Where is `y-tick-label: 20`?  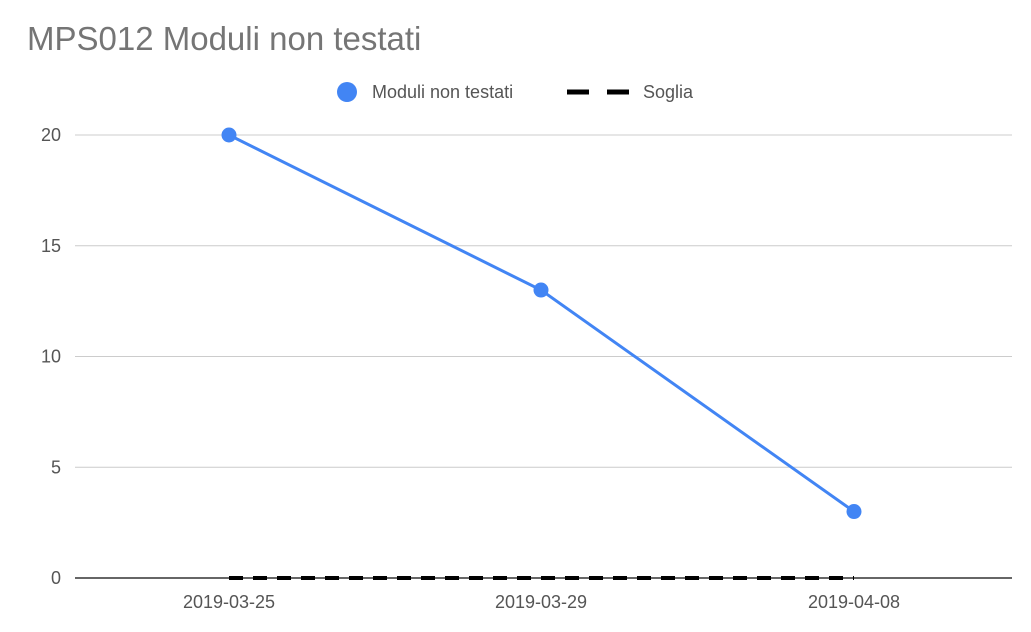
y-tick-label: 20 is located at coordinates (51, 135).